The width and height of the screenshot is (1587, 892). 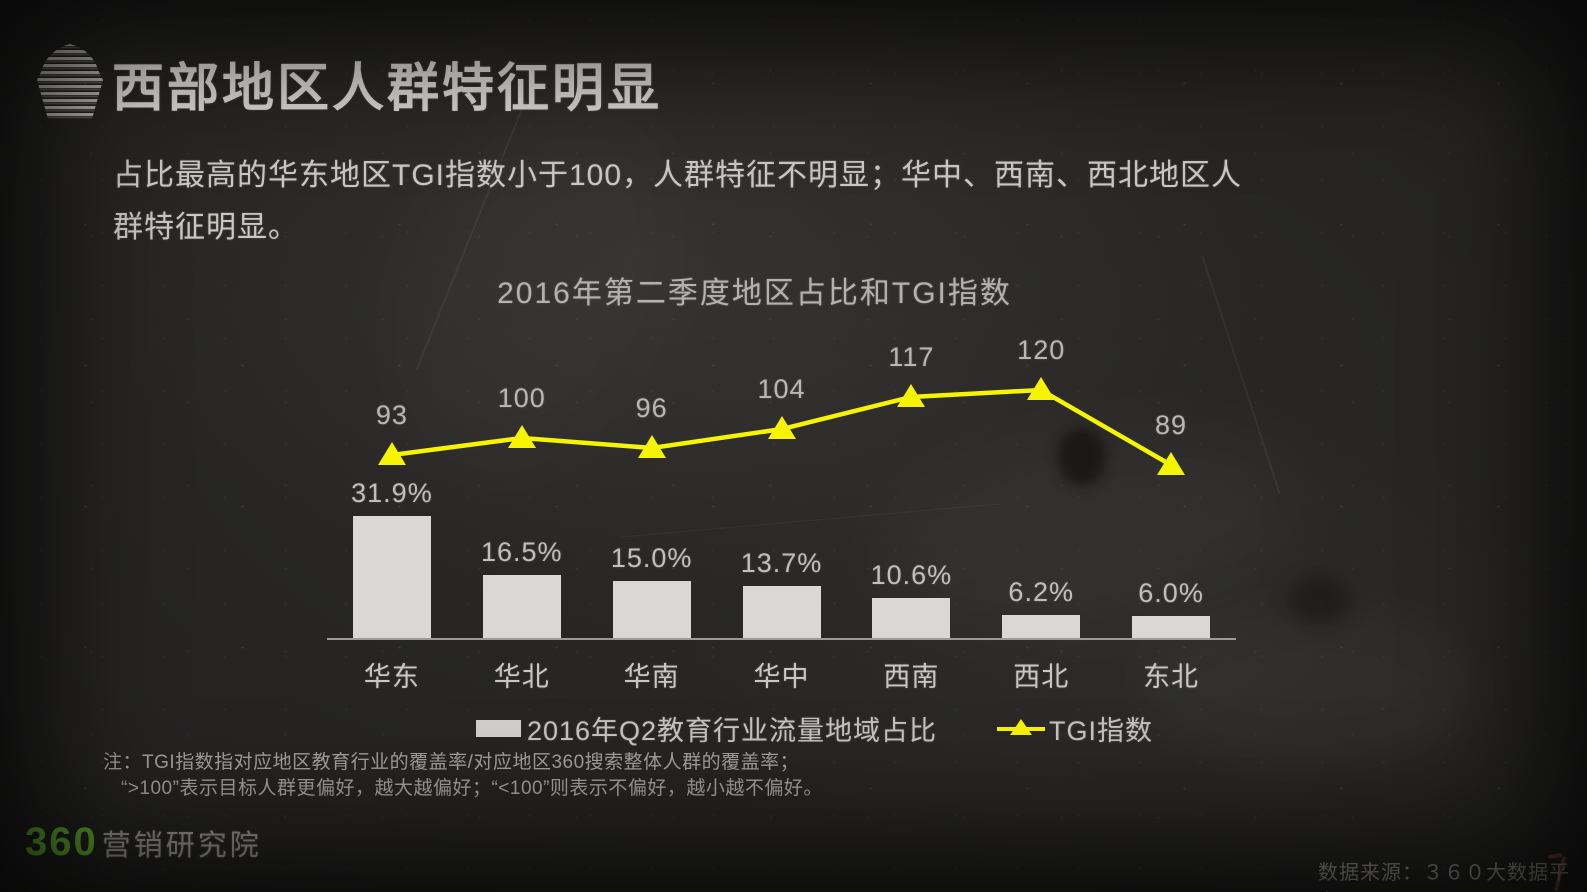 What do you see at coordinates (1101, 730) in the screenshot?
I see `line-legend-label: TGI指数` at bounding box center [1101, 730].